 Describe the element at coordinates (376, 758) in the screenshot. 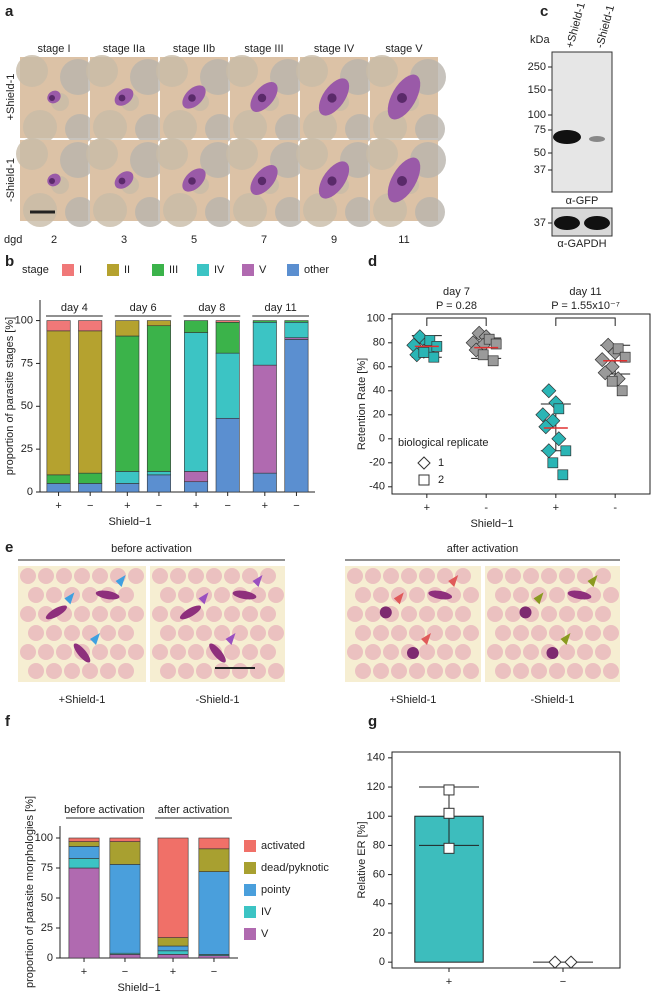

I see `y-tick-label: 140` at that location.